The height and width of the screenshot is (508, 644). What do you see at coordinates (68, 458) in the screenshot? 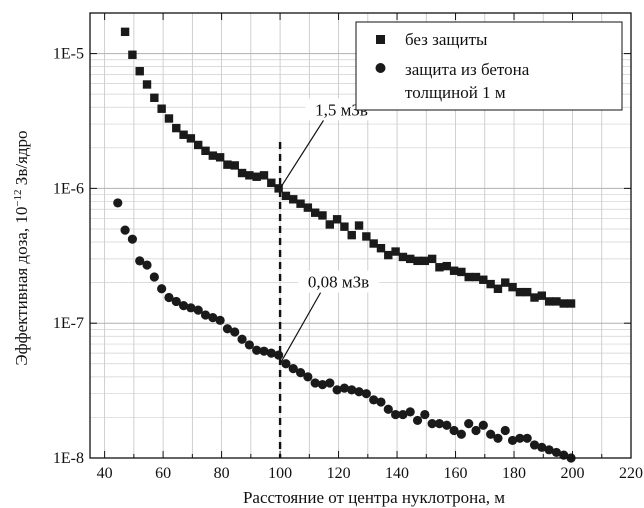
I see `y-tick-label: 1E-8` at bounding box center [68, 458].